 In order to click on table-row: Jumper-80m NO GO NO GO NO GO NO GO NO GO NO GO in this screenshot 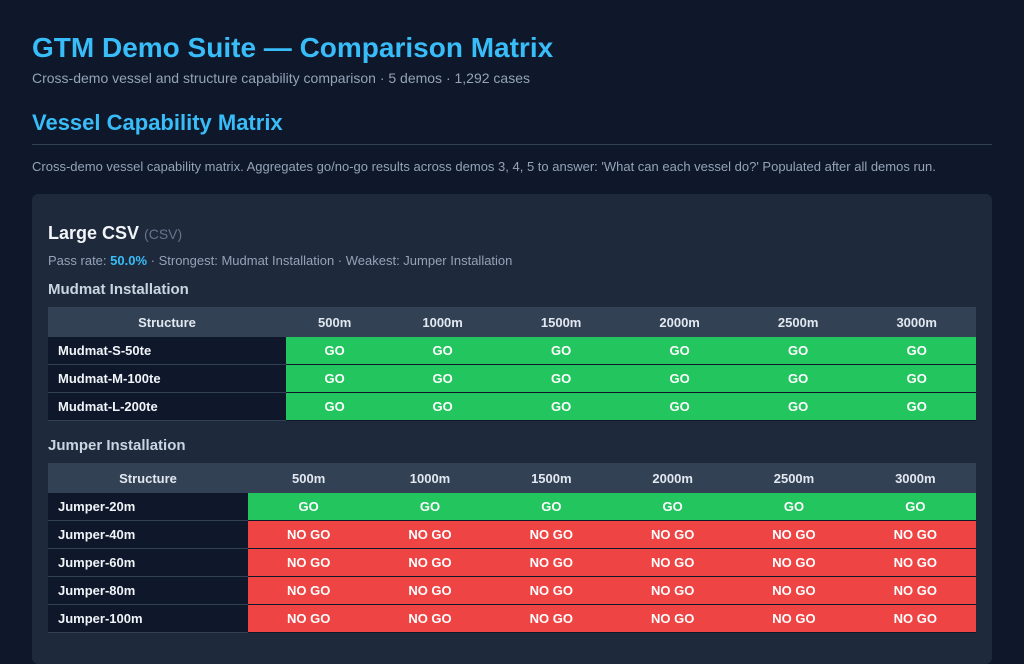, I will do `click(512, 590)`.